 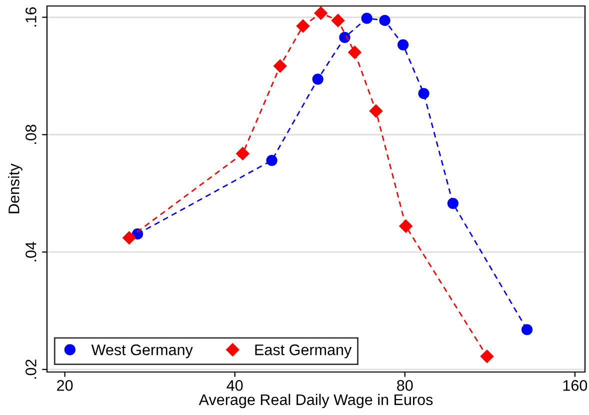 What do you see at coordinates (575, 385) in the screenshot?
I see `x-tick-label: 160` at bounding box center [575, 385].